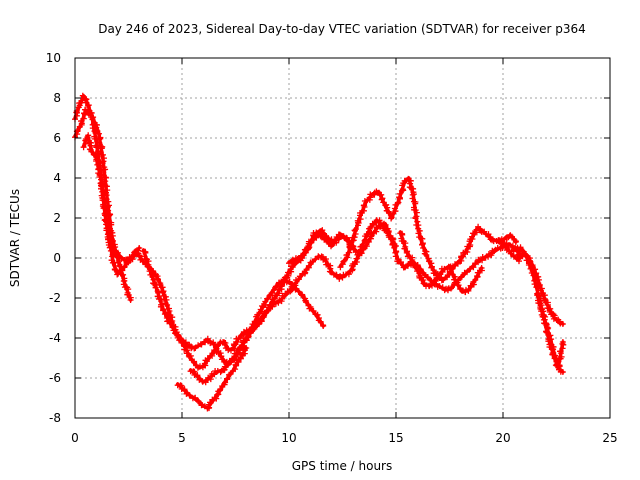 This screenshot has width=640, height=480. What do you see at coordinates (55, 418) in the screenshot?
I see `y-tick-label: -8` at bounding box center [55, 418].